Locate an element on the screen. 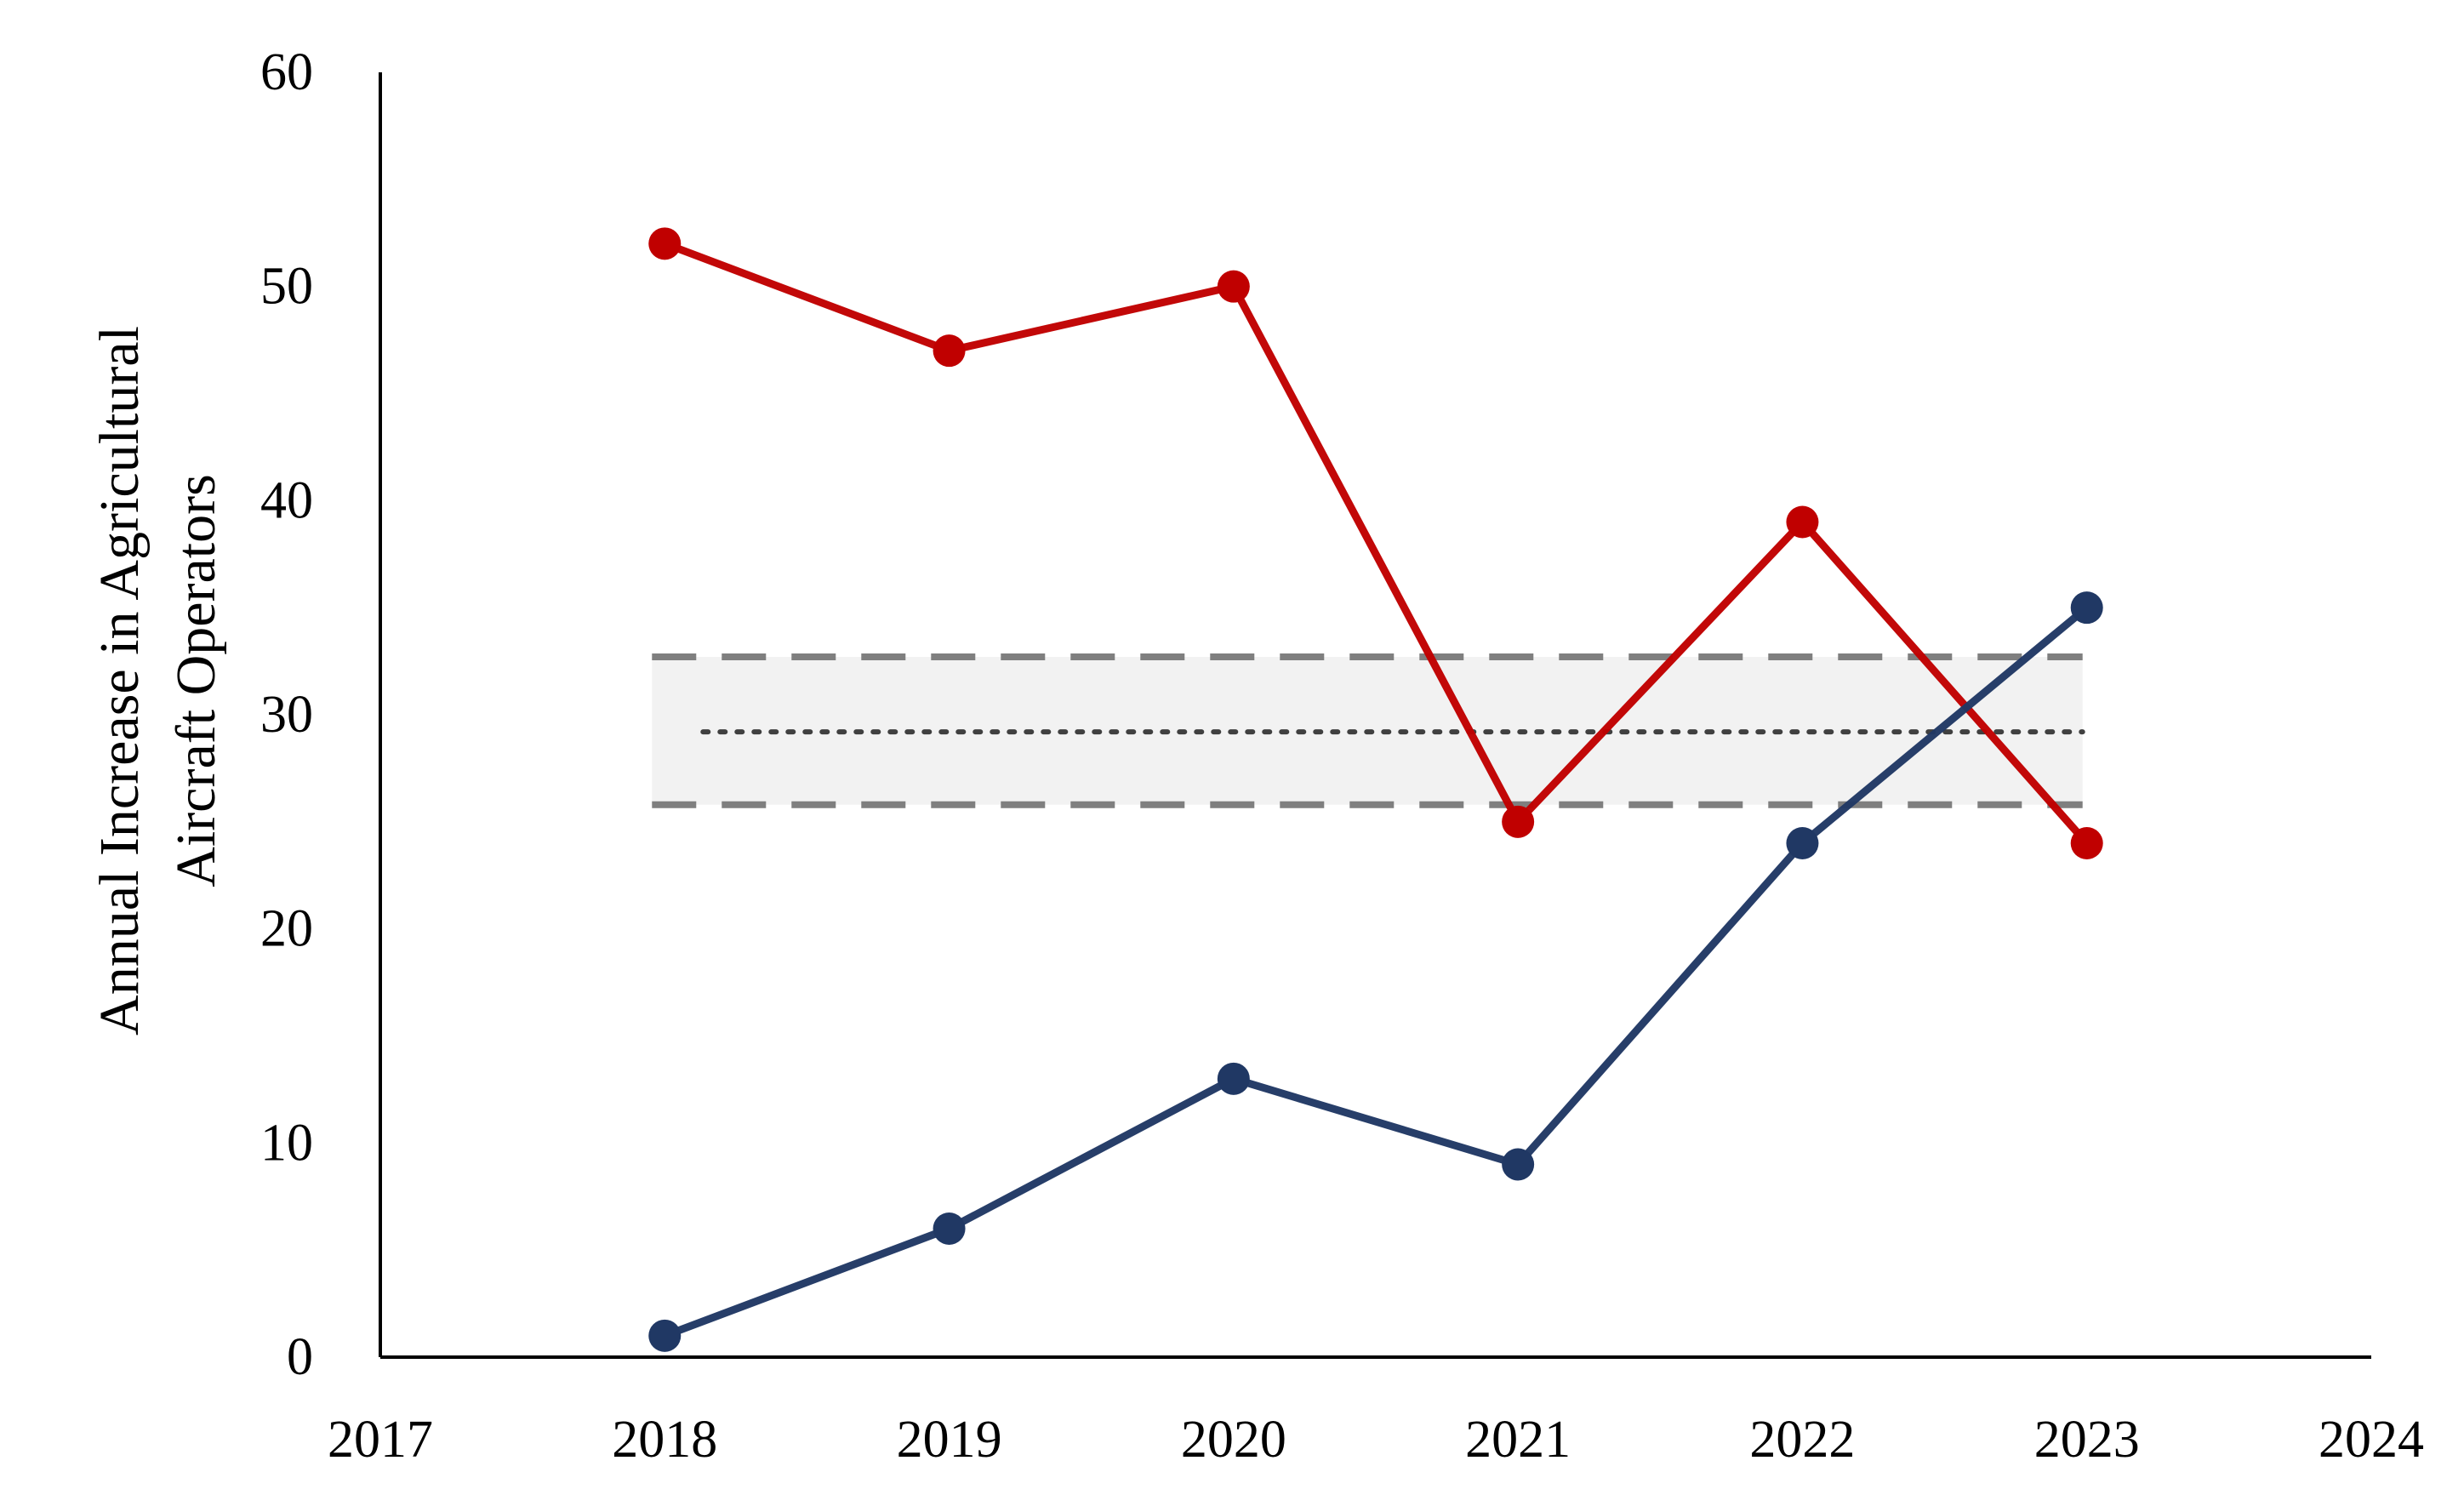  x-tick-label: 2019 is located at coordinates (949, 1440).